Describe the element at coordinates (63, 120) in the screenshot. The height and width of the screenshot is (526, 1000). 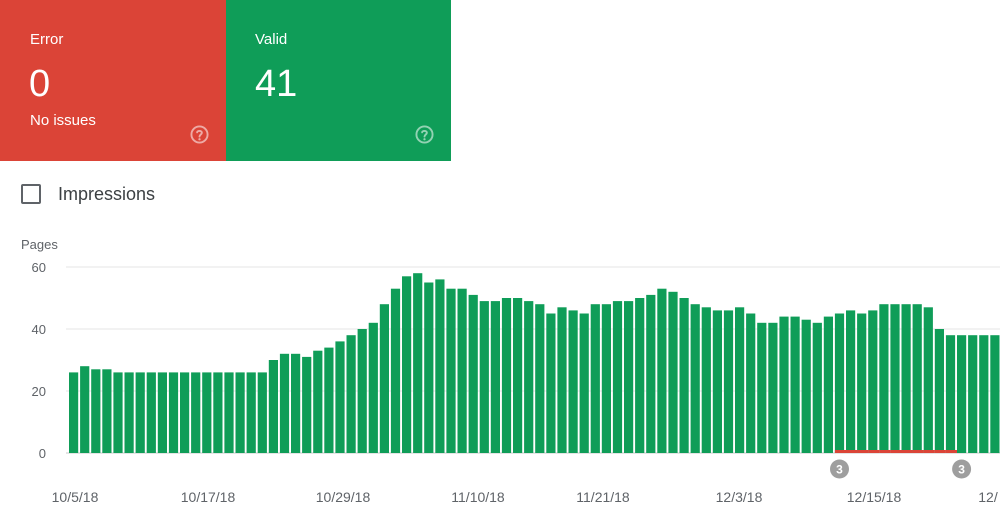
I see `error-subtitle: No issues` at that location.